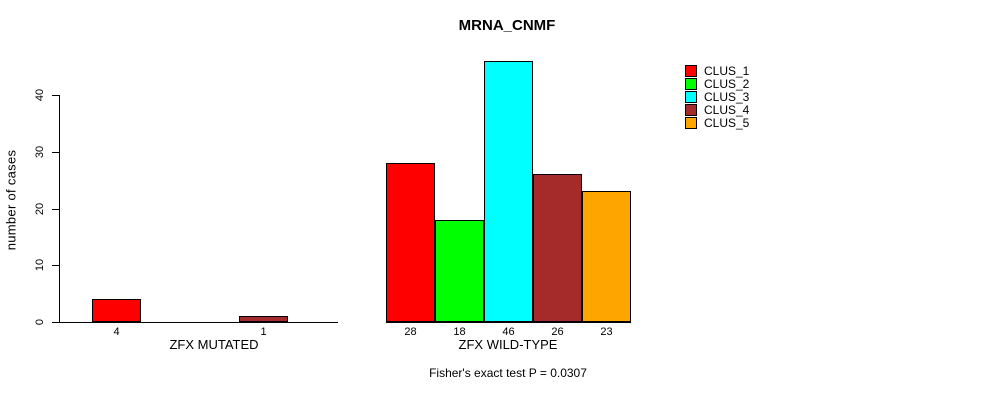 The image size is (990, 400). Describe the element at coordinates (263, 332) in the screenshot. I see `bar-value-label: 1` at that location.